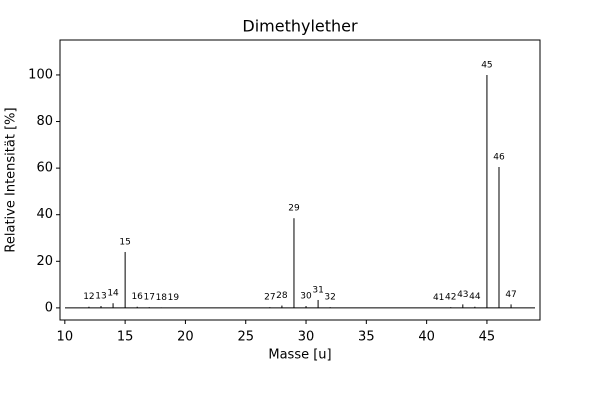 This screenshot has width=600, height=400. What do you see at coordinates (88, 297) in the screenshot?
I see `peak-label: 12` at bounding box center [88, 297].